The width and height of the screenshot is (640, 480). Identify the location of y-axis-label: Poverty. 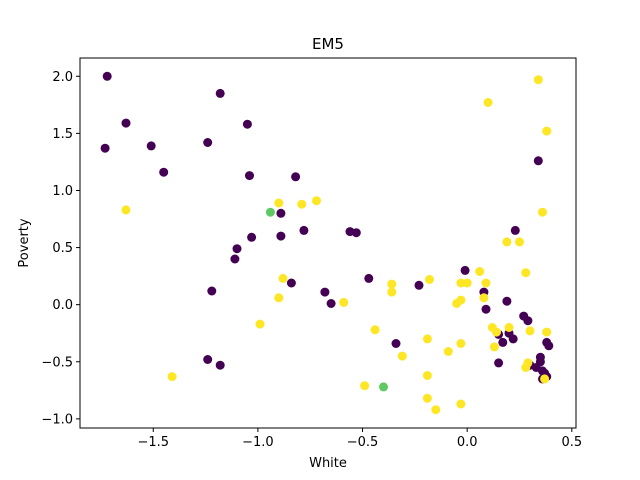
(24, 242).